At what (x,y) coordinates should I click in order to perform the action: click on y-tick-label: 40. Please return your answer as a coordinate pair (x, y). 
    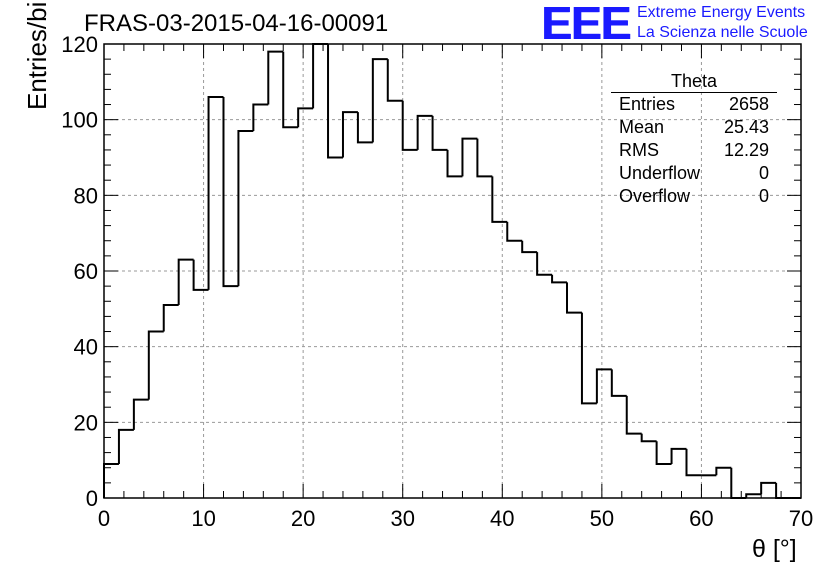
    Looking at the image, I should click on (86, 347).